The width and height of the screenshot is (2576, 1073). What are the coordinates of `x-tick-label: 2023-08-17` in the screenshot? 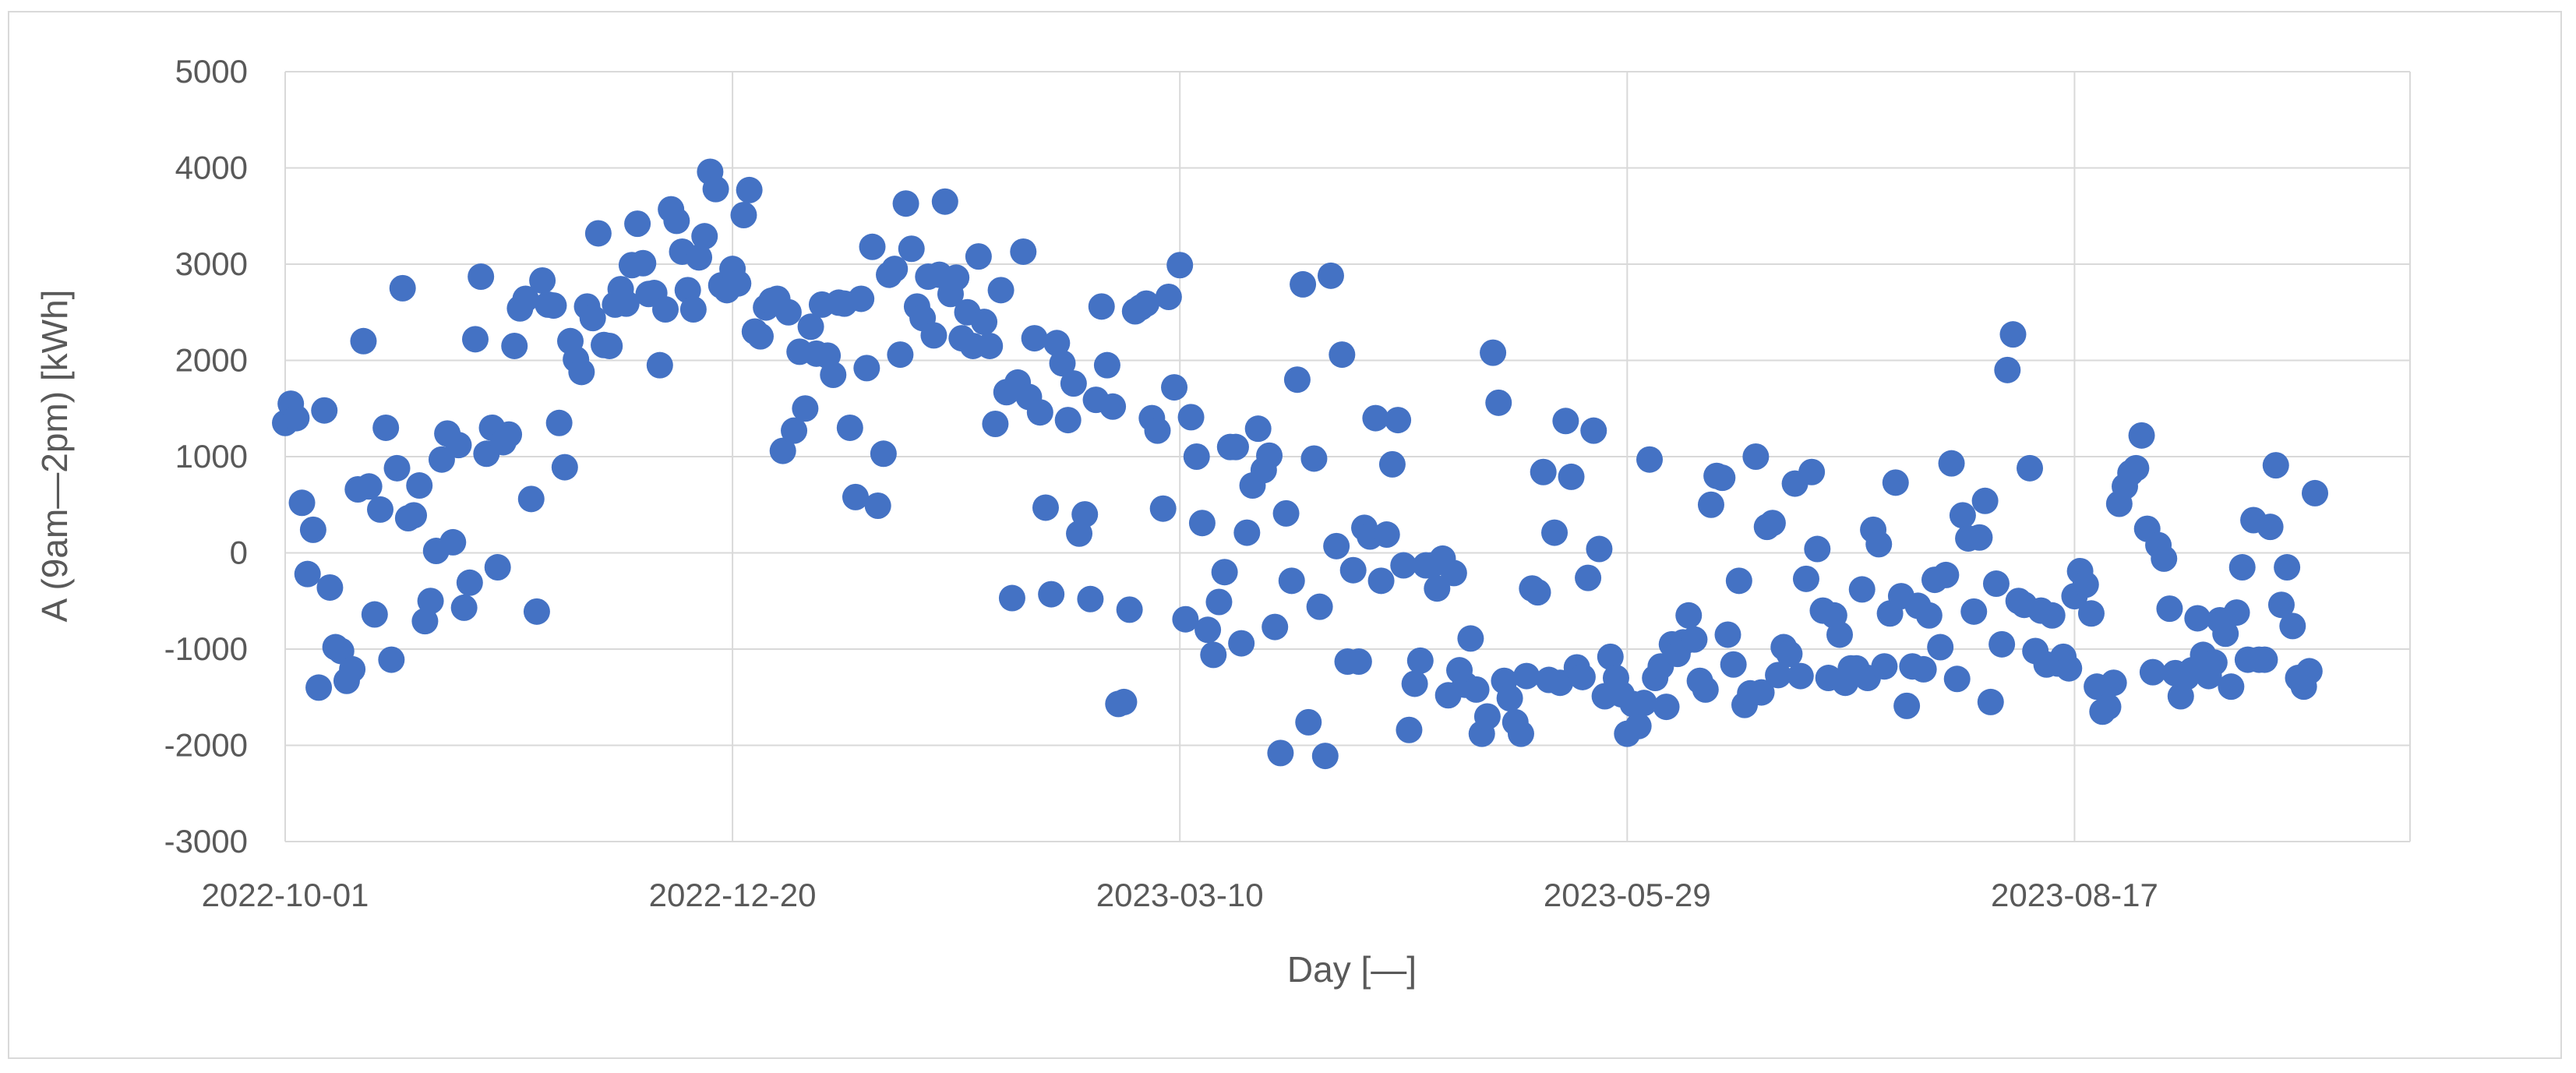 It's located at (2074, 895).